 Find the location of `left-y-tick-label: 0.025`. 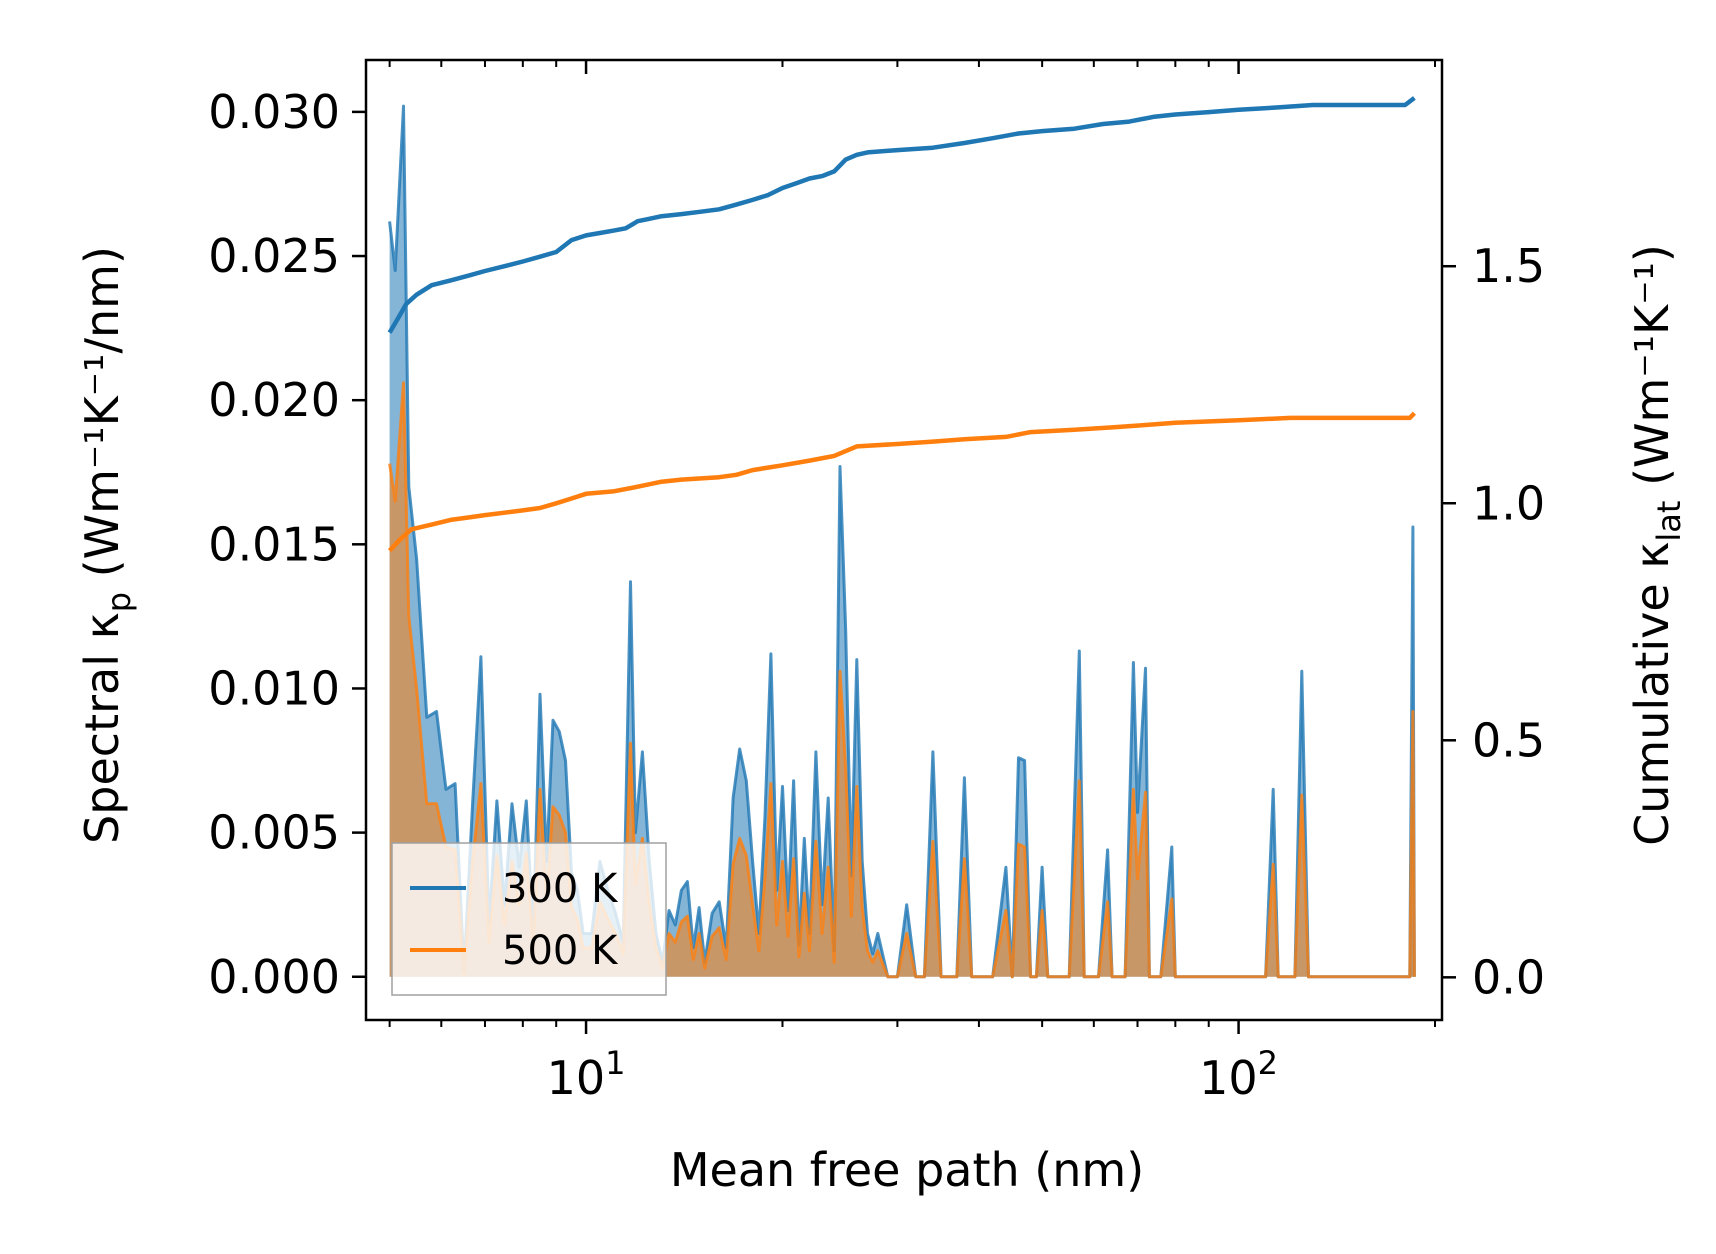

left-y-tick-label: 0.025 is located at coordinates (274, 256).